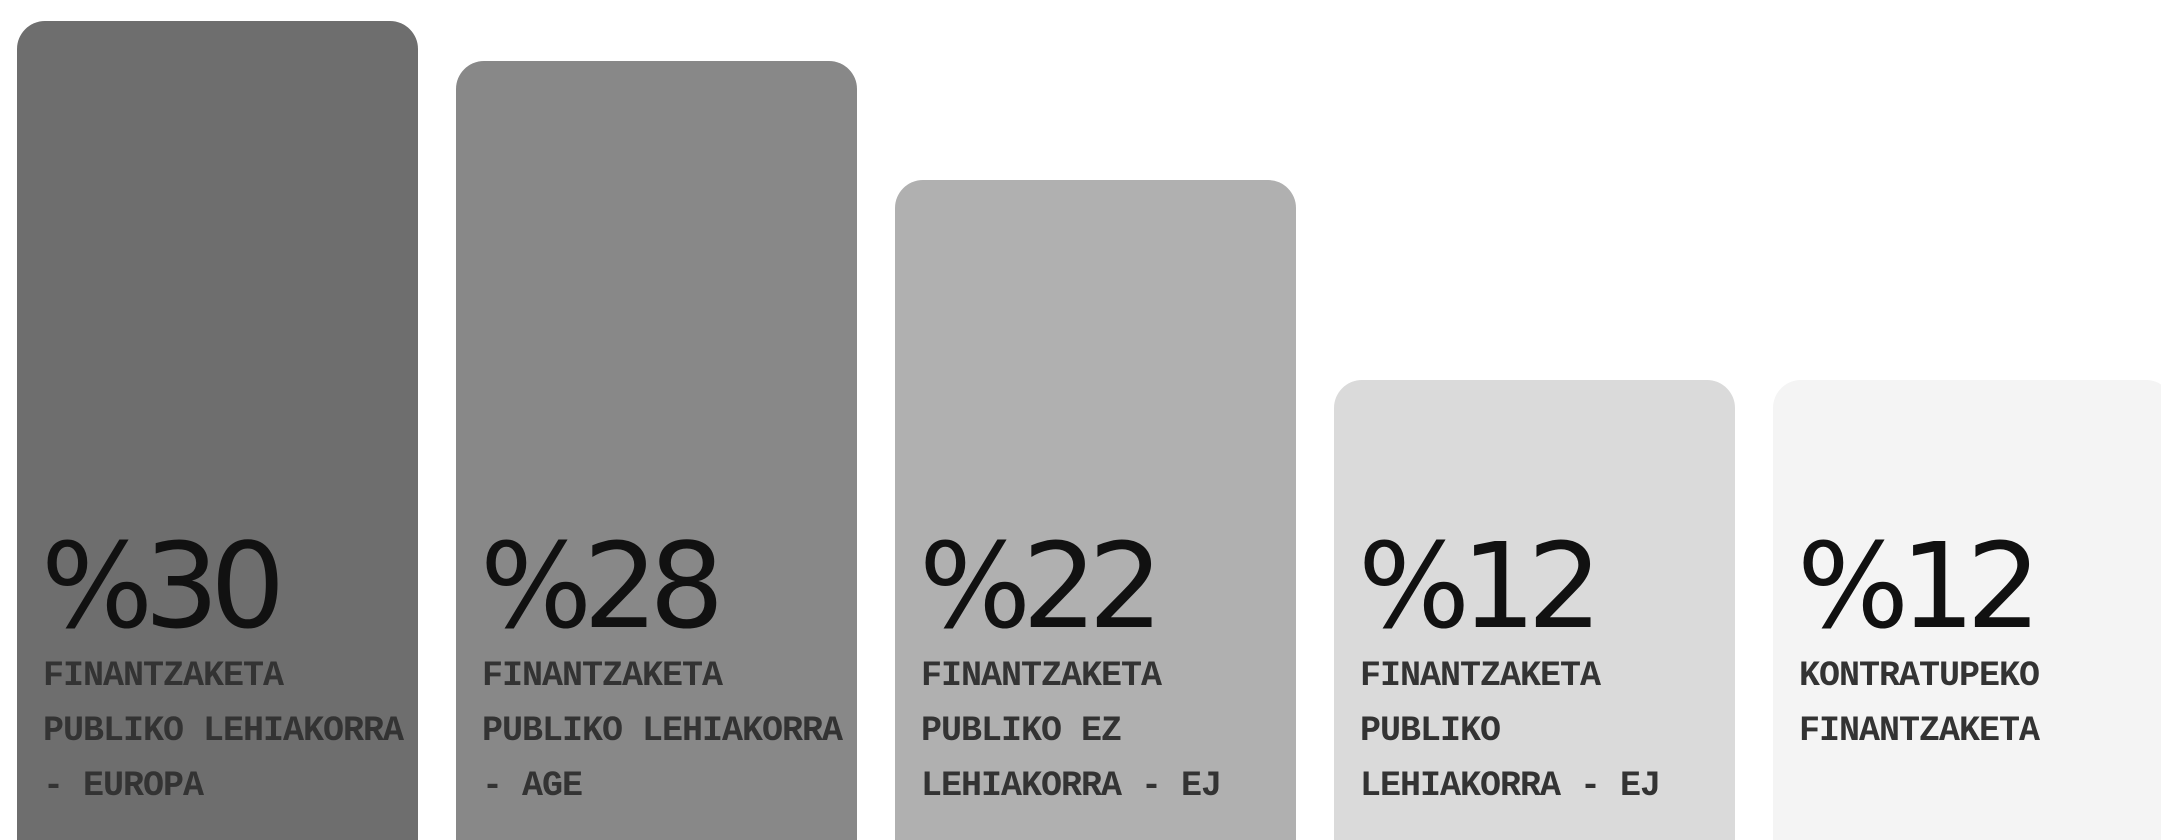 Image resolution: width=2161 pixels, height=840 pixels. I want to click on category-label: KONTRATUPEKO FINANTZAKETA, so click(1919, 703).